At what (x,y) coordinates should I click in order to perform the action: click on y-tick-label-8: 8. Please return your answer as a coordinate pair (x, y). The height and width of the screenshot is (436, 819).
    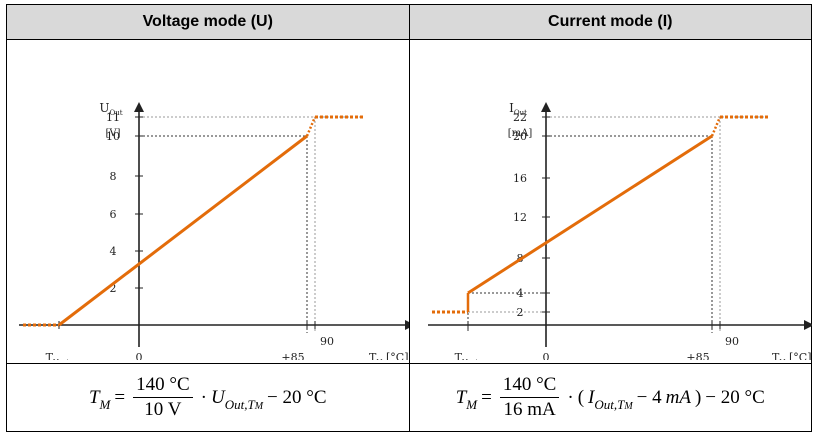
    Looking at the image, I should click on (113, 176).